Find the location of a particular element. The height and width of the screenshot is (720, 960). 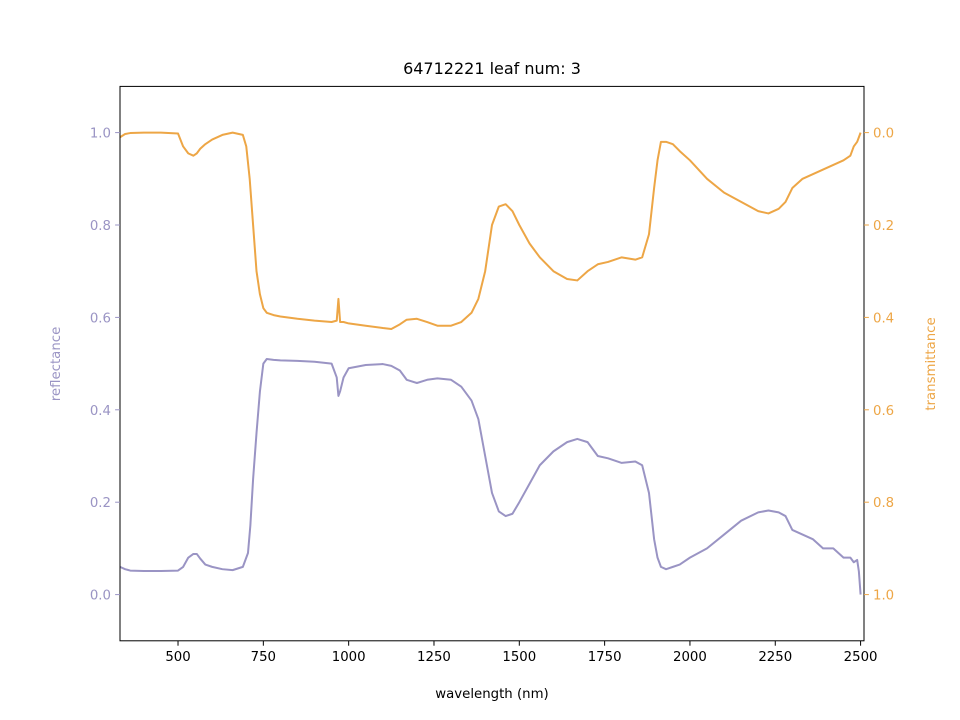

left-y-axis-label: reflectance is located at coordinates (56, 364).